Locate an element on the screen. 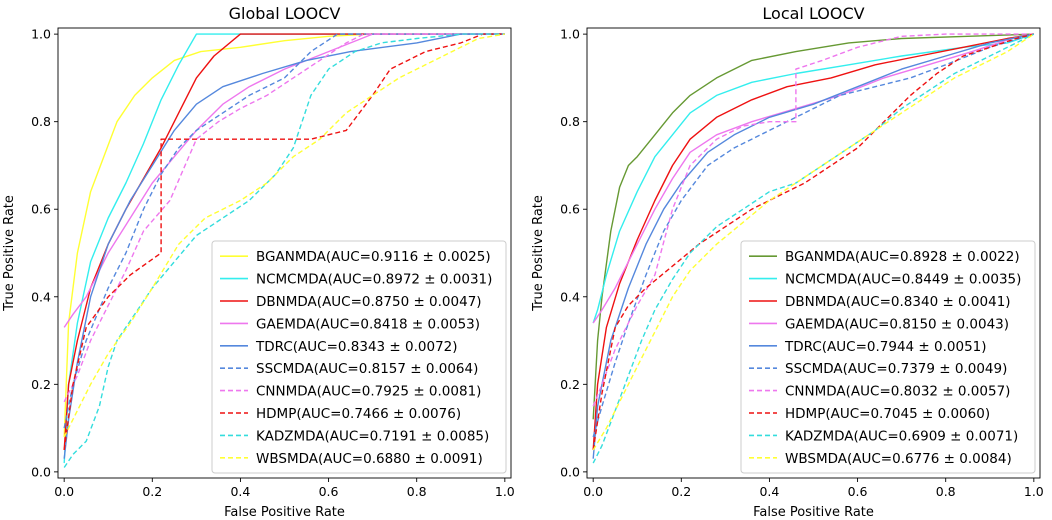  chart-title: Global LOOCV is located at coordinates (285, 13).